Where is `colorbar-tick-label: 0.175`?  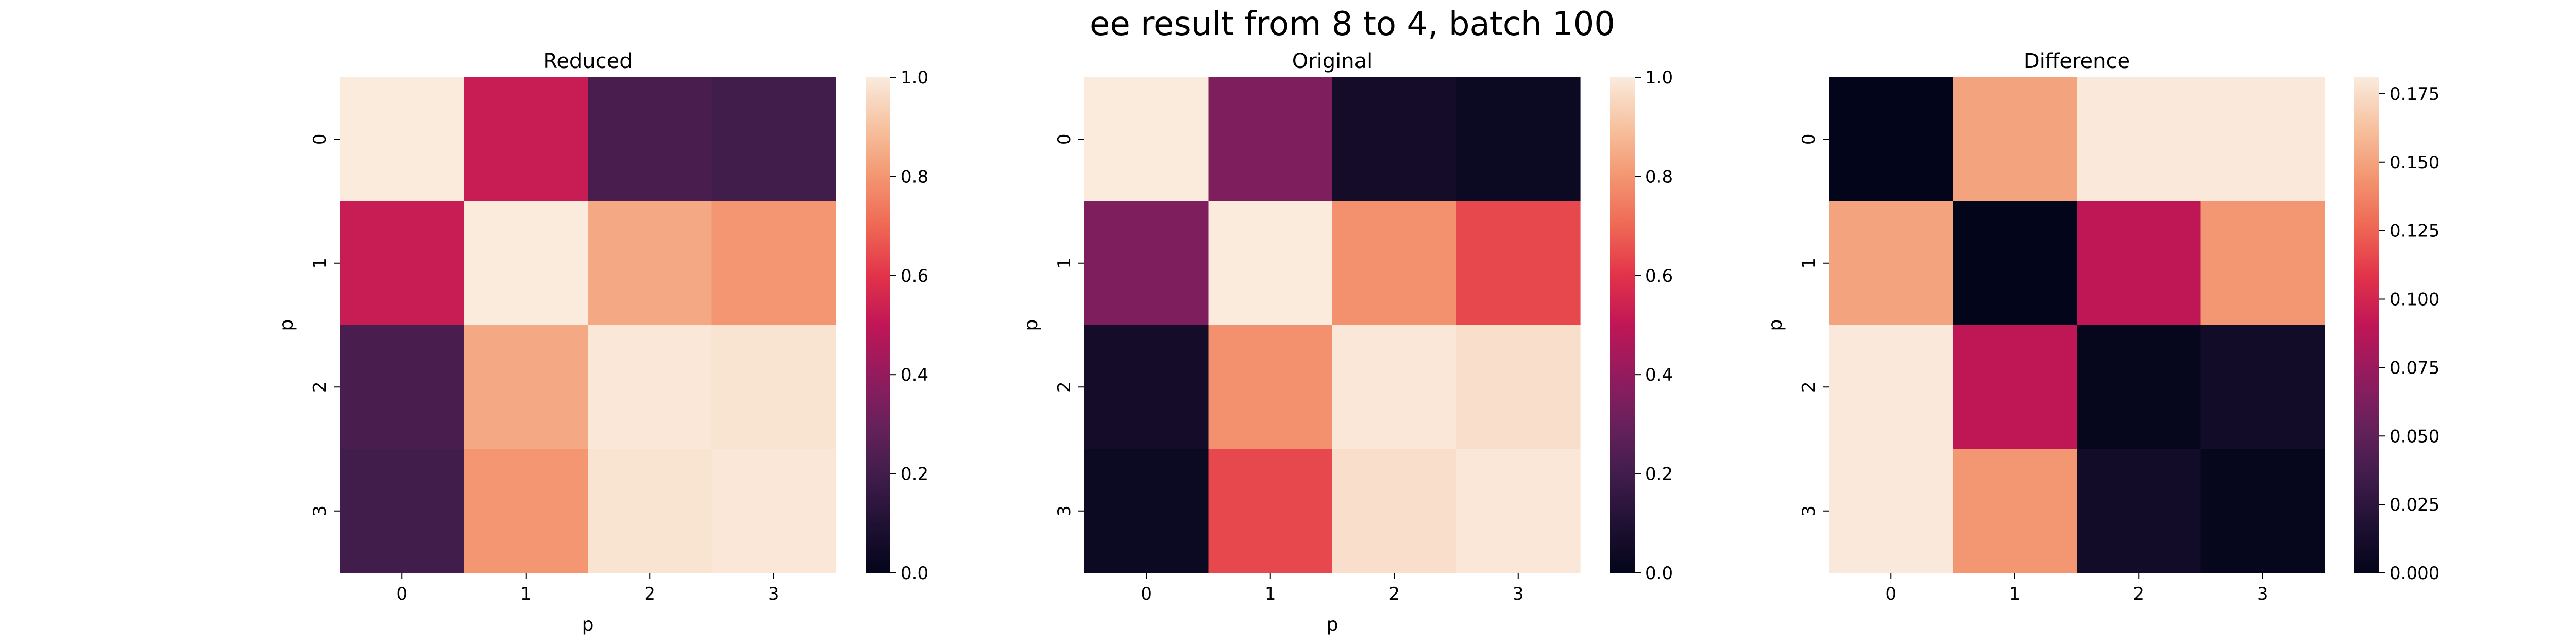 colorbar-tick-label: 0.175 is located at coordinates (2414, 95).